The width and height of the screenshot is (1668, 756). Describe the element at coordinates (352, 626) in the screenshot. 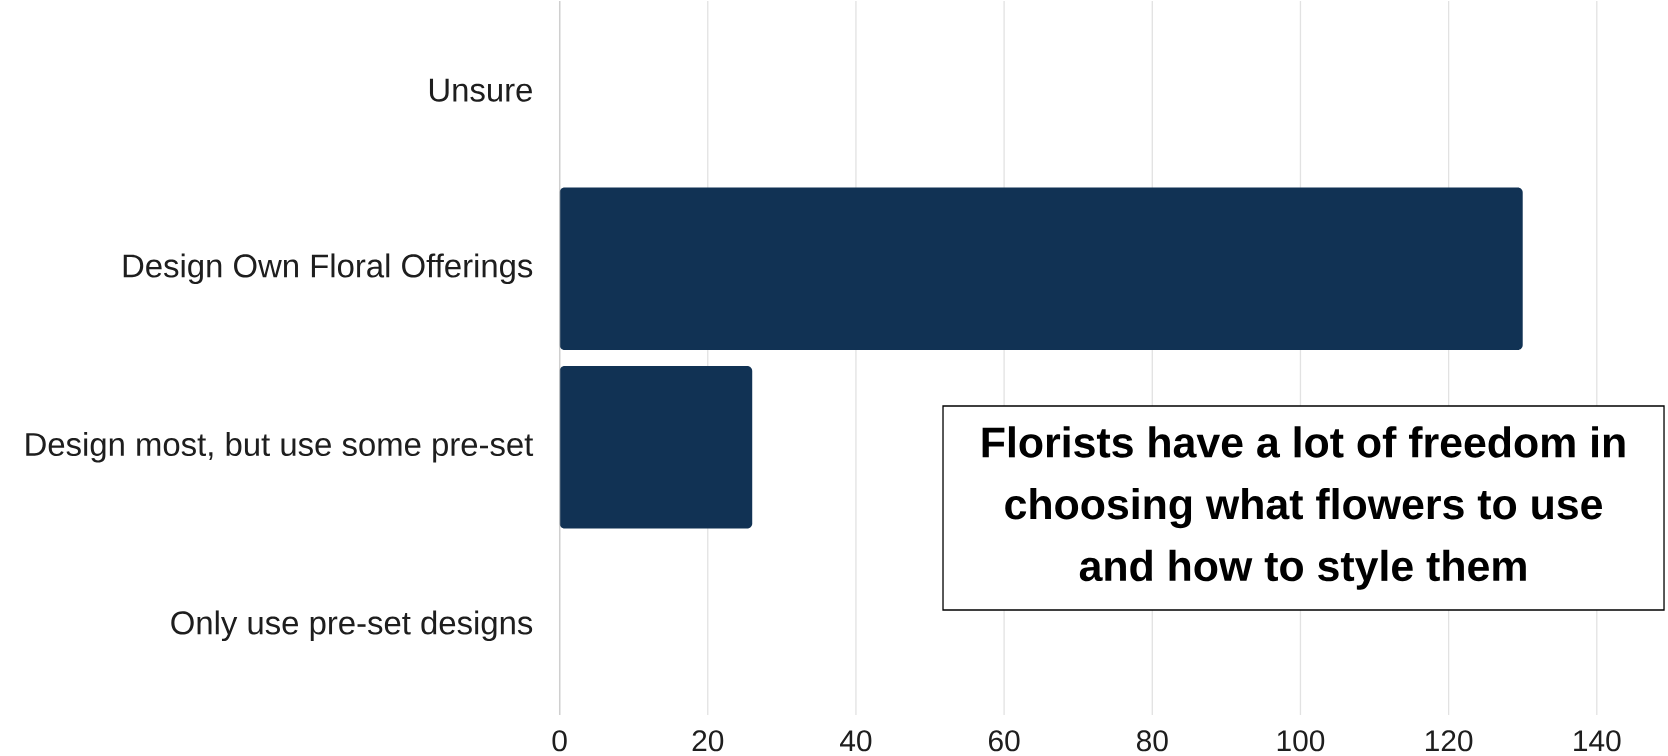

I see `y-tick-label: Only use pre-set designs` at that location.